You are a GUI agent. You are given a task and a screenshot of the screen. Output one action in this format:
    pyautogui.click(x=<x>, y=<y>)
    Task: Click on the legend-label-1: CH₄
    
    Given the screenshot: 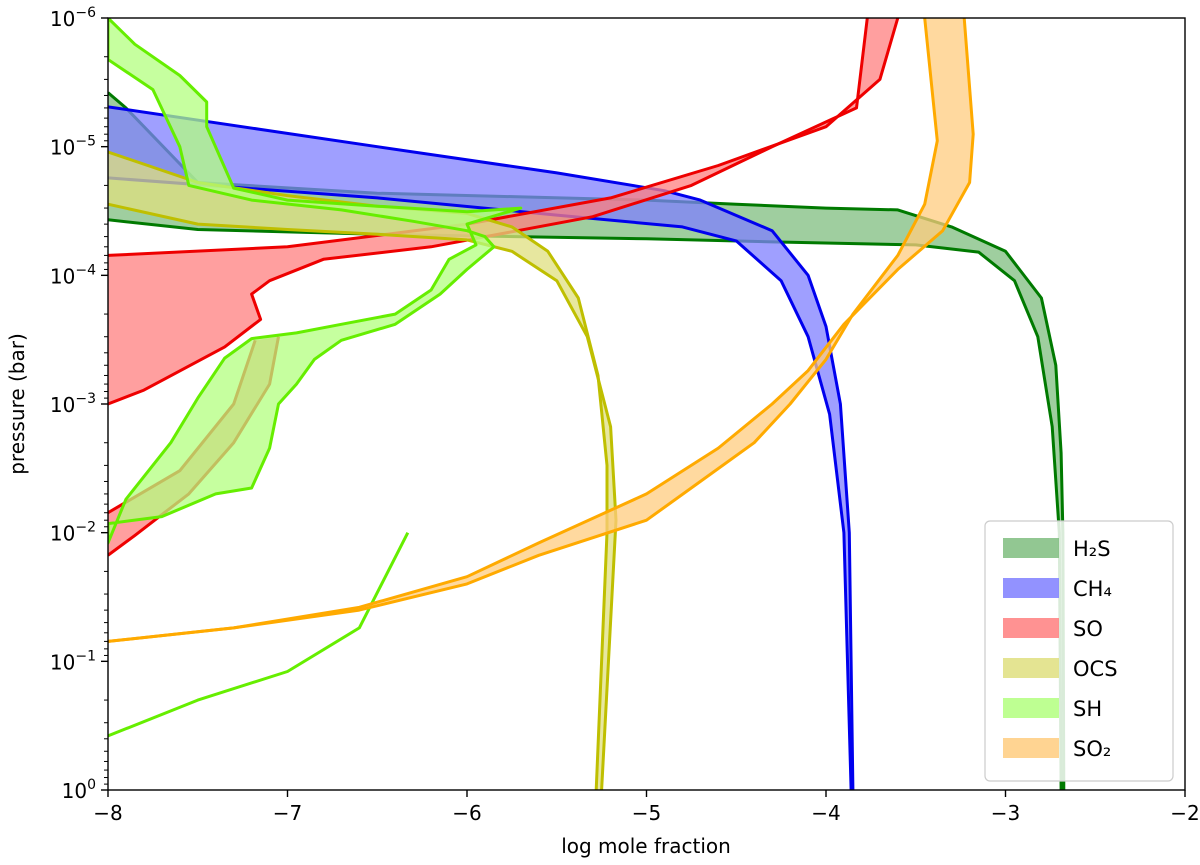 What is the action you would take?
    pyautogui.click(x=1092, y=589)
    